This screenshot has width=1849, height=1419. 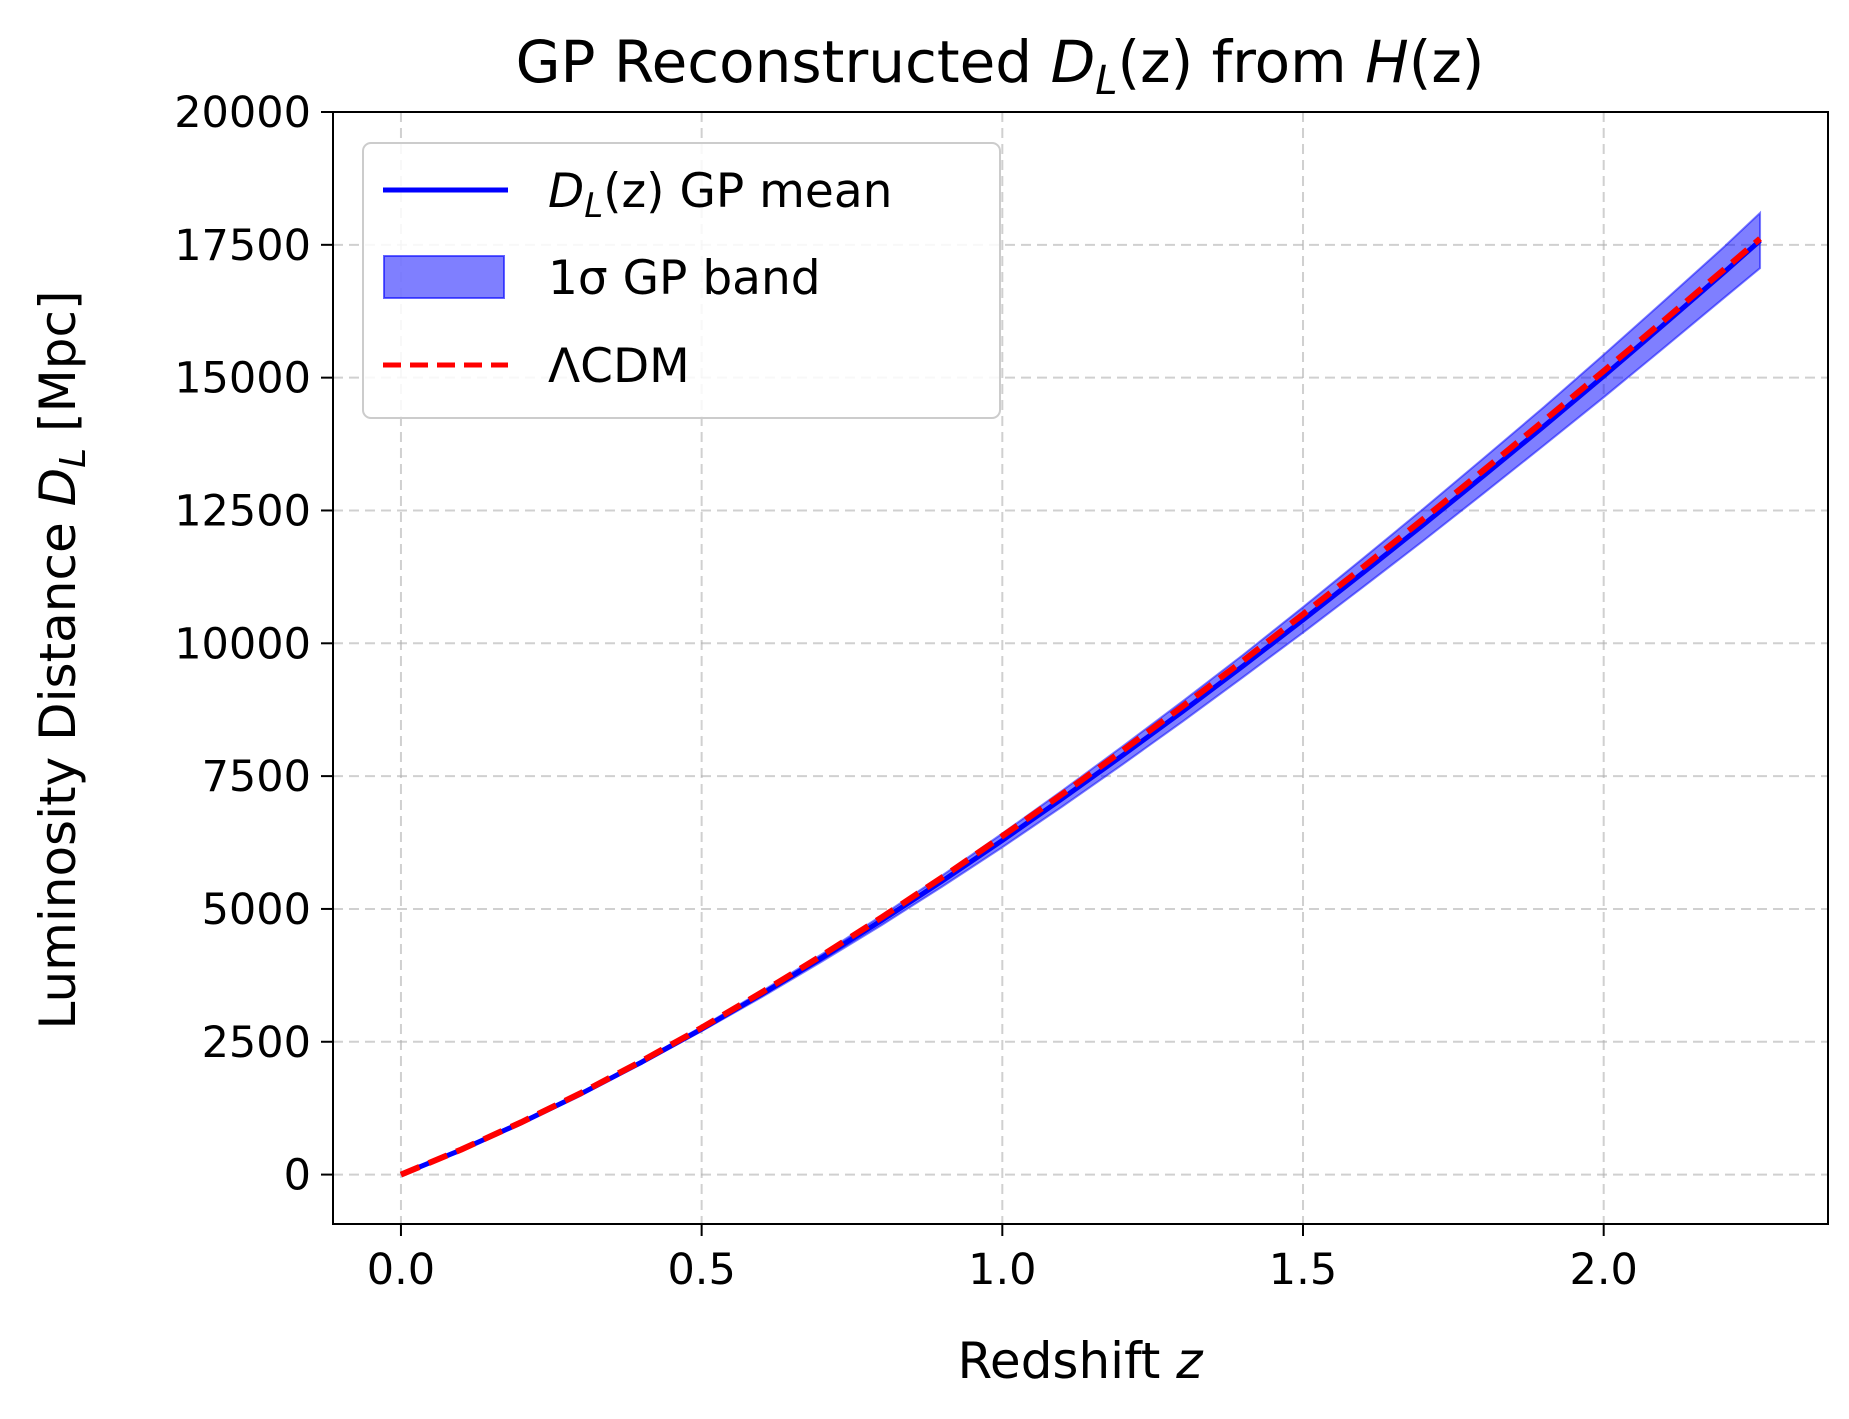 What do you see at coordinates (297, 1176) in the screenshot?
I see `y-tick-label: 0` at bounding box center [297, 1176].